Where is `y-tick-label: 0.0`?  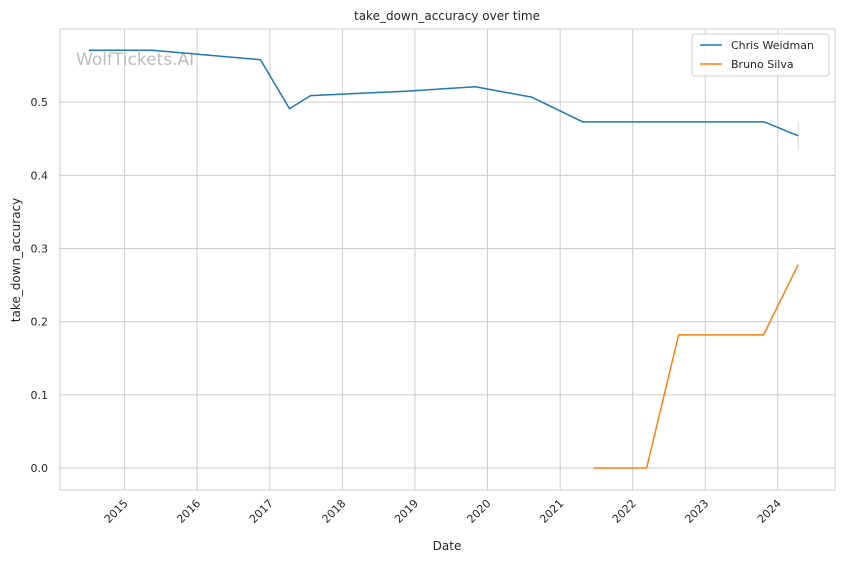
y-tick-label: 0.0 is located at coordinates (40, 468).